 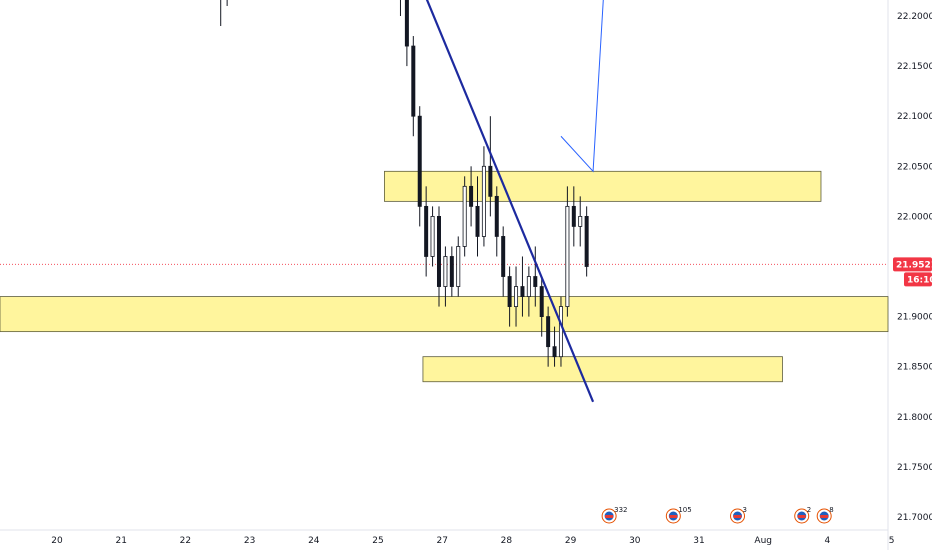 What do you see at coordinates (620, 510) in the screenshot?
I see `event-count: 332` at bounding box center [620, 510].